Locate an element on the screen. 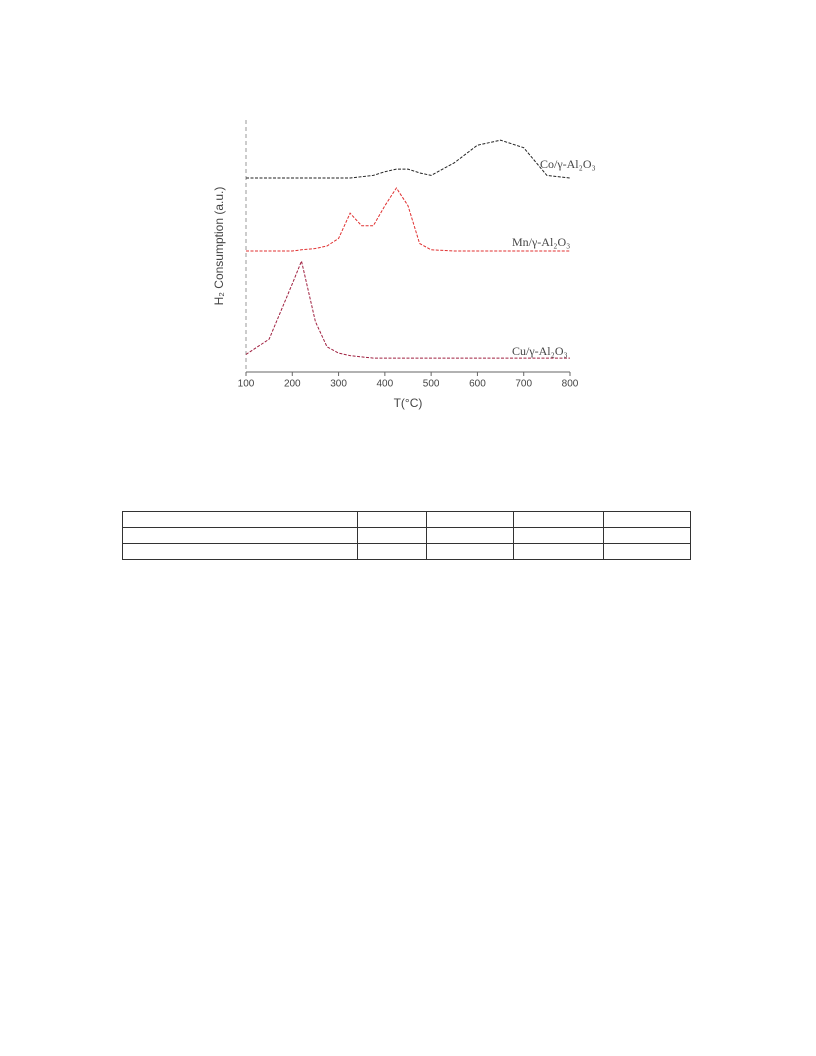  x-tick-label: 100 is located at coordinates (246, 384).